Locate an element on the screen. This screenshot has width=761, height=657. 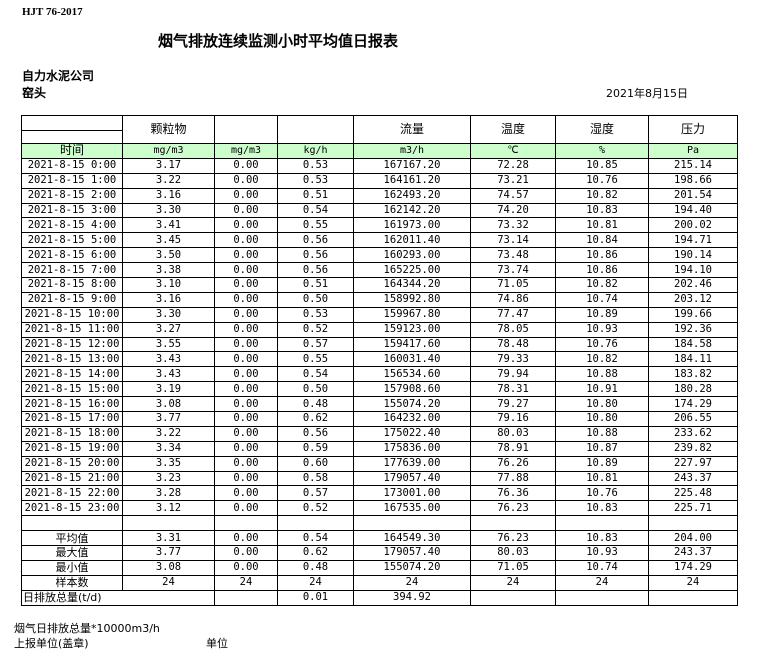
summary-value: 164549.30 is located at coordinates (412, 538).